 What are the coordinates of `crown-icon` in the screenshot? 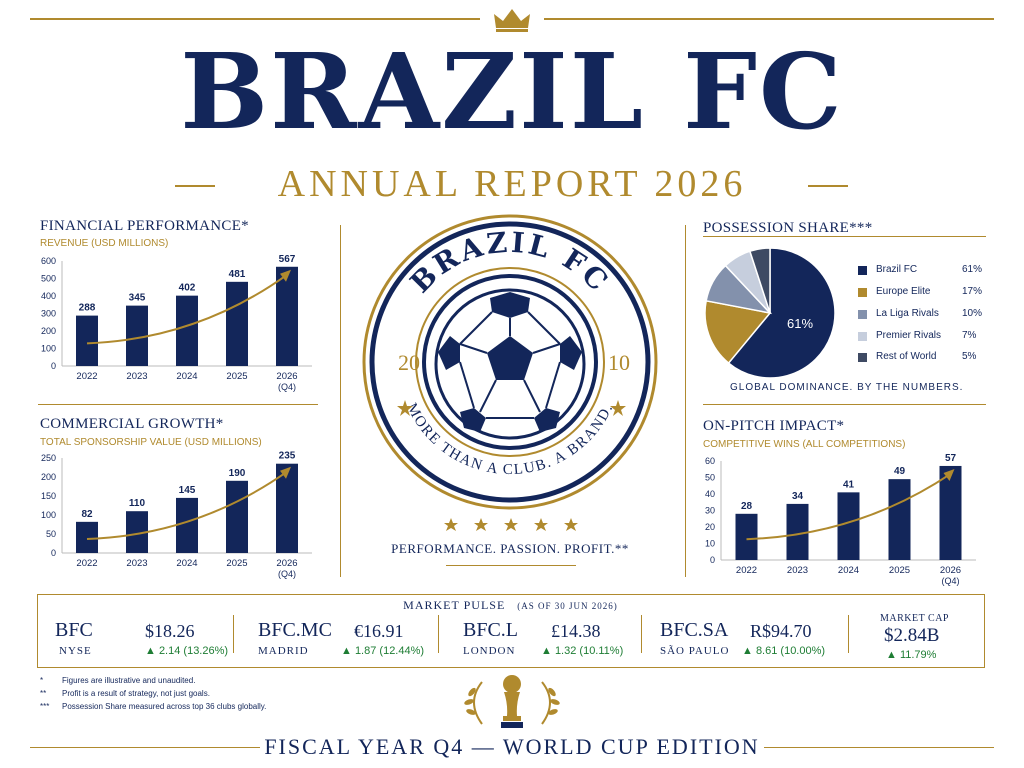 It's located at (512, 20).